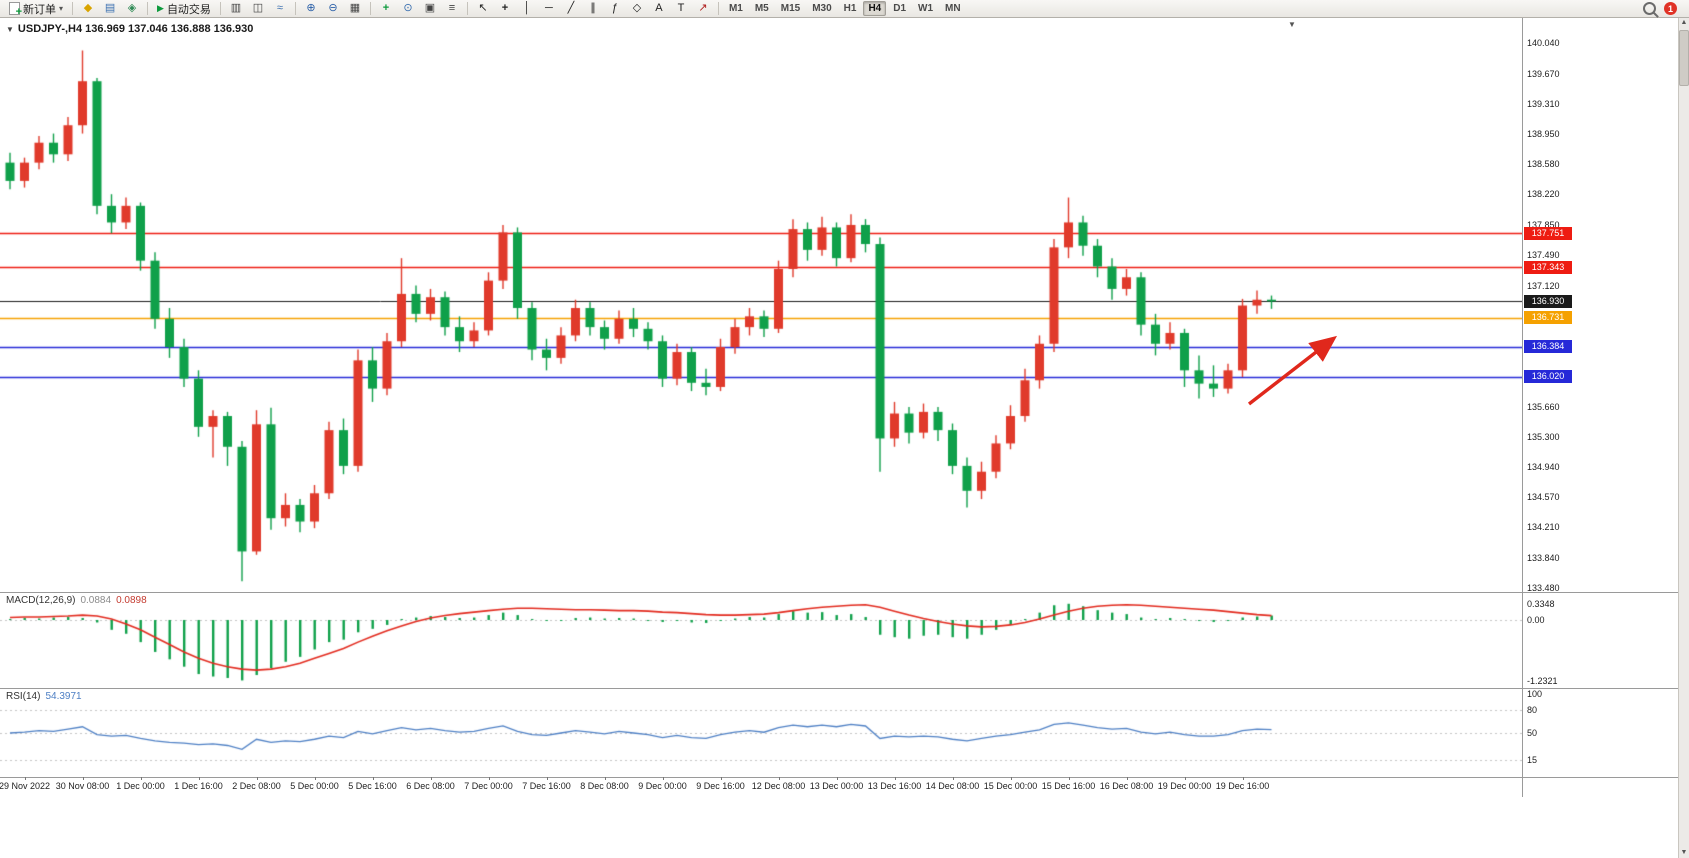 Image resolution: width=1689 pixels, height=858 pixels. Describe the element at coordinates (1684, 58) in the screenshot. I see `scrollbar-thumb` at that location.